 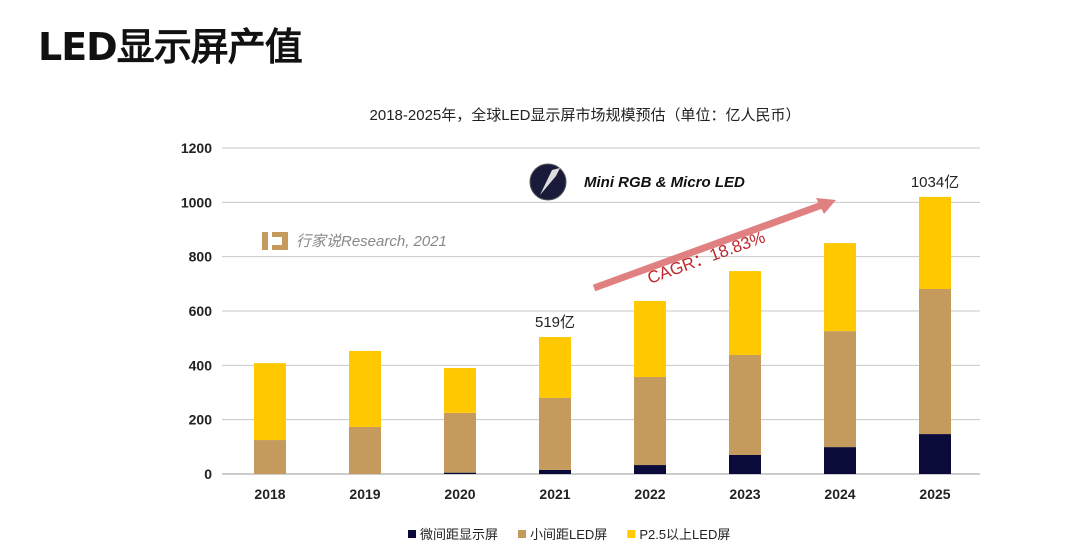 What do you see at coordinates (269, 494) in the screenshot?
I see `x-tick-label: 2018` at bounding box center [269, 494].